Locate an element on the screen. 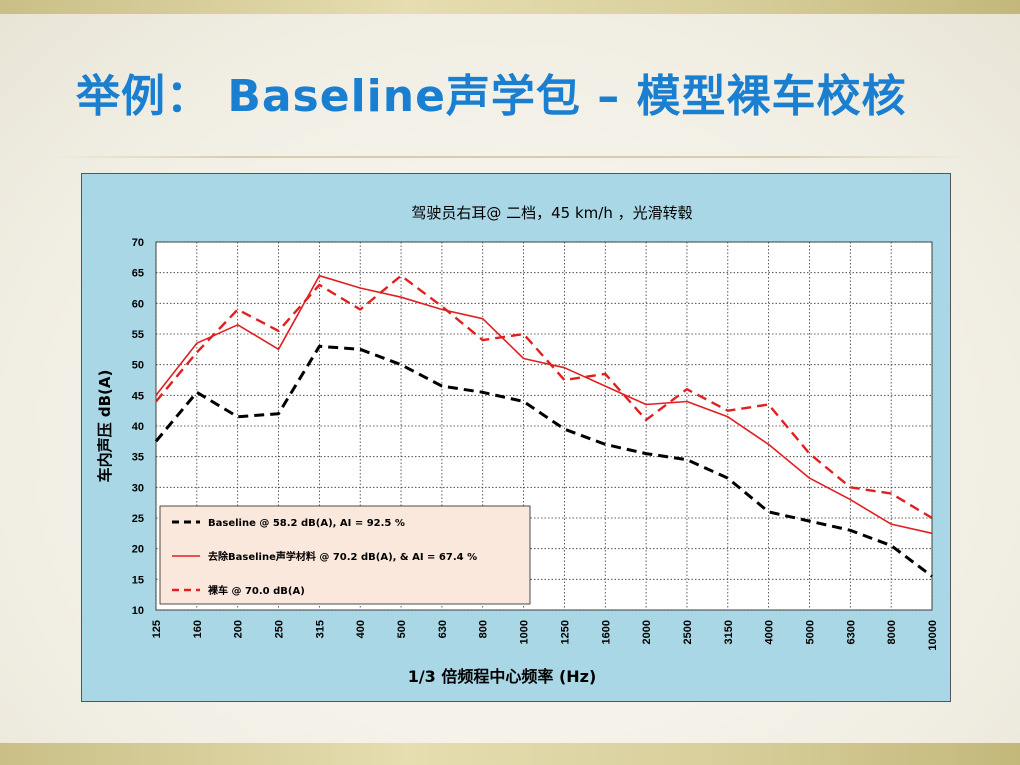 This screenshot has height=765, width=1020. x-axis-label: 1/3 倍频程中心频率 (Hz) is located at coordinates (502, 676).